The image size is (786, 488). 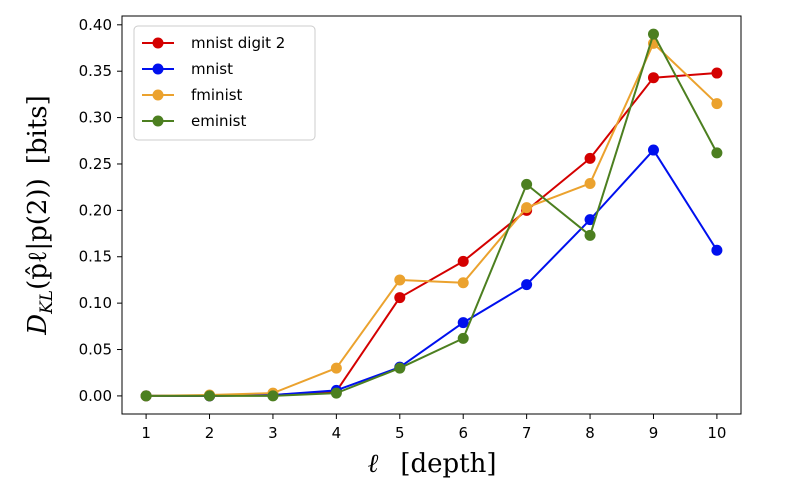 I want to click on y-tick-label: 0.35, so click(x=95, y=71).